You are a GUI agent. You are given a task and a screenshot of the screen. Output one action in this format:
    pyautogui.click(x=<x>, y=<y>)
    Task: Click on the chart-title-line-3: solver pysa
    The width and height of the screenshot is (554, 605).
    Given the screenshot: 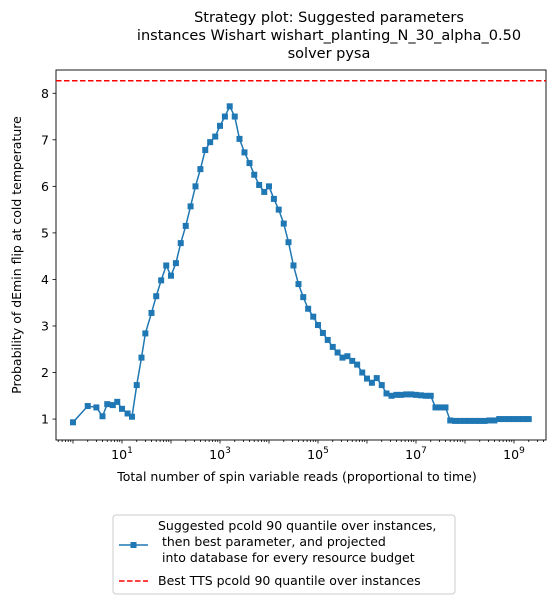 What is the action you would take?
    pyautogui.click(x=329, y=54)
    